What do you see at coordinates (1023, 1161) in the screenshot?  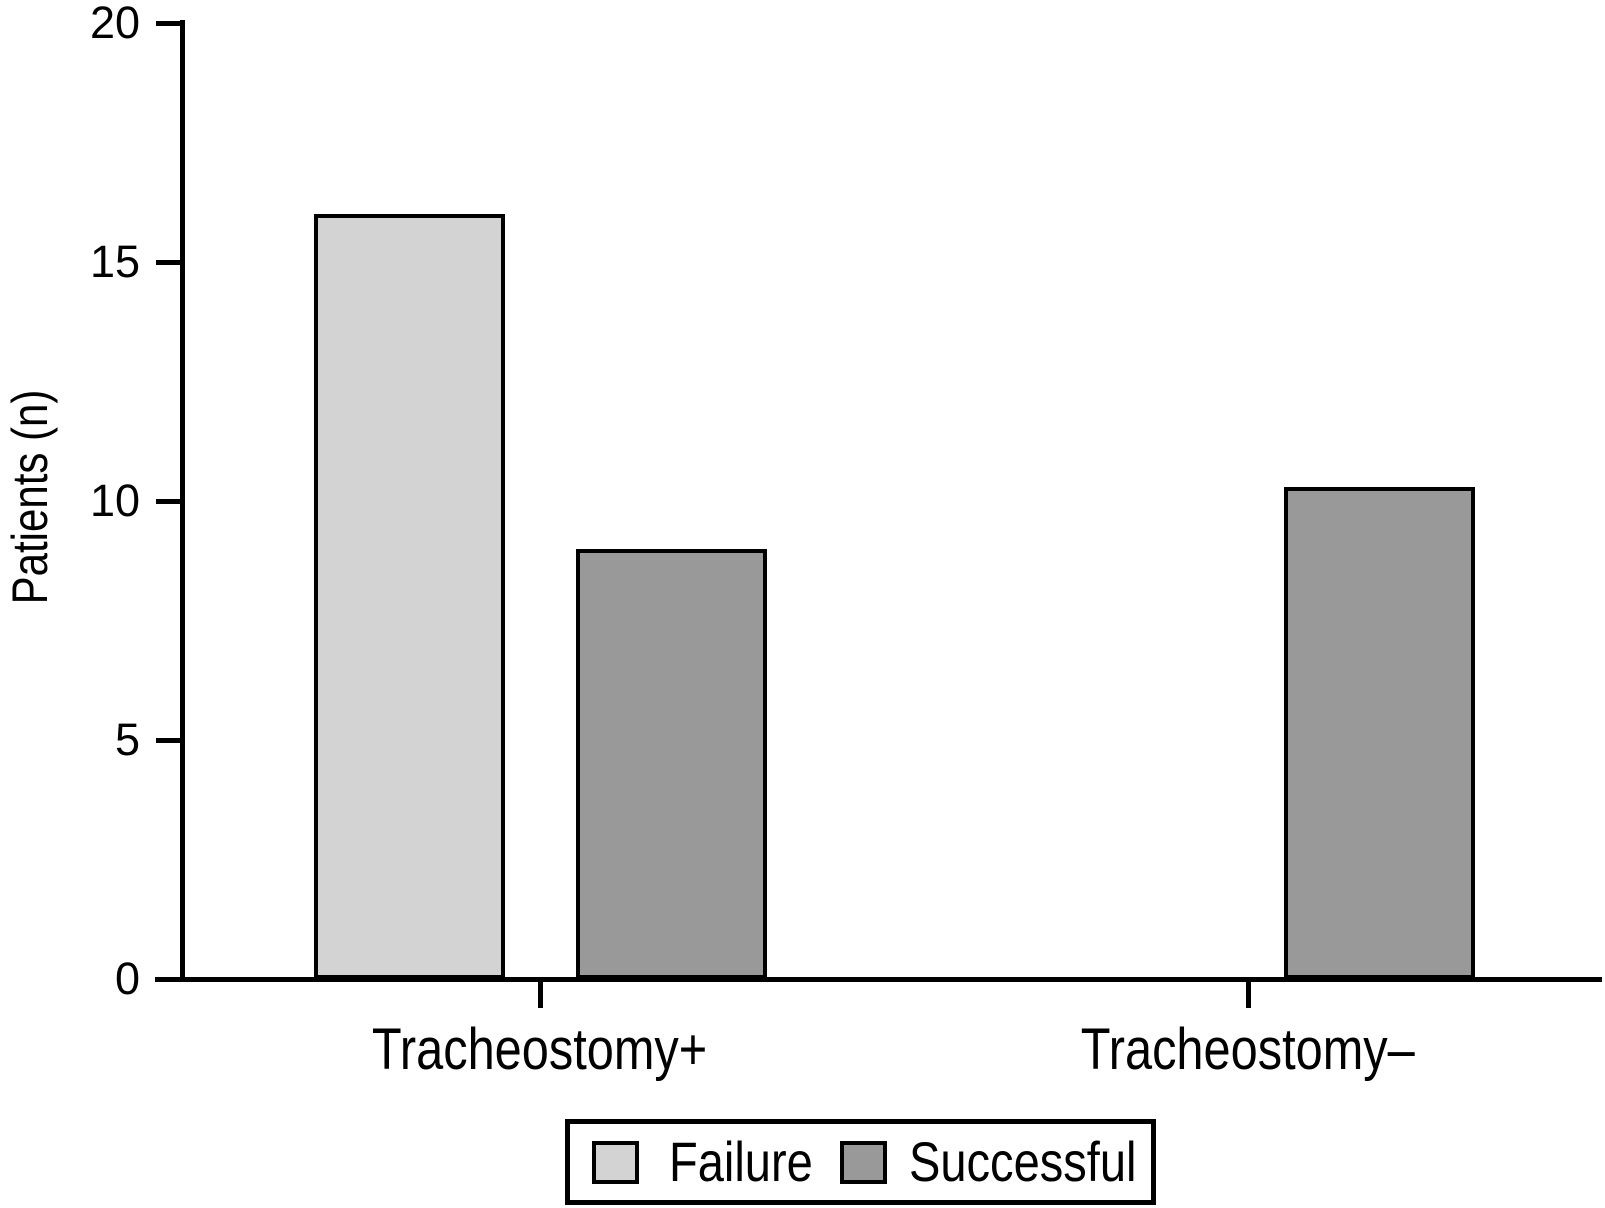 I see `legend-label-successful: Successful` at bounding box center [1023, 1161].